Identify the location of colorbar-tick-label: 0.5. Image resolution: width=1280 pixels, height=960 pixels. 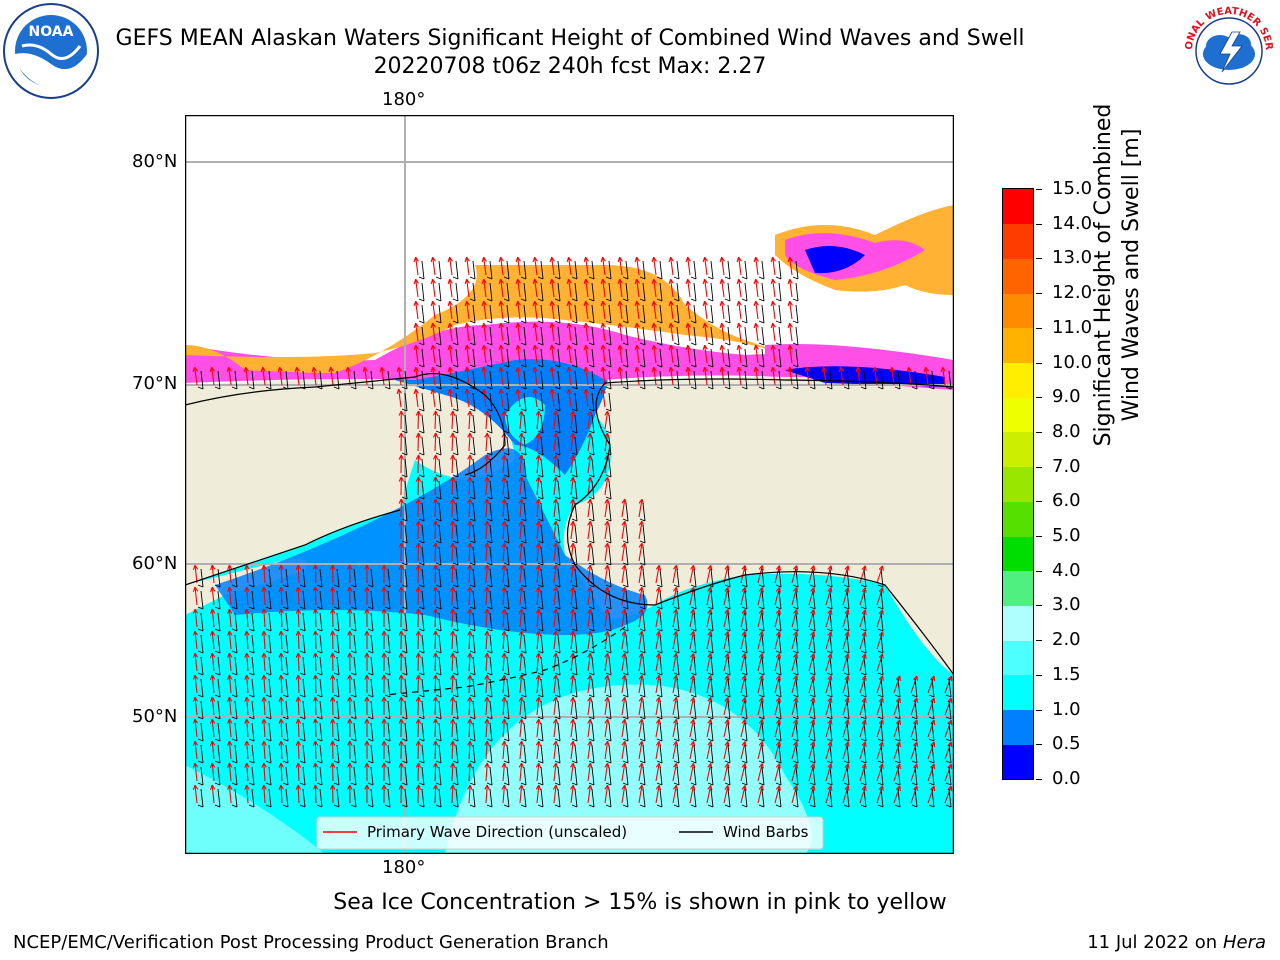
(1066, 744).